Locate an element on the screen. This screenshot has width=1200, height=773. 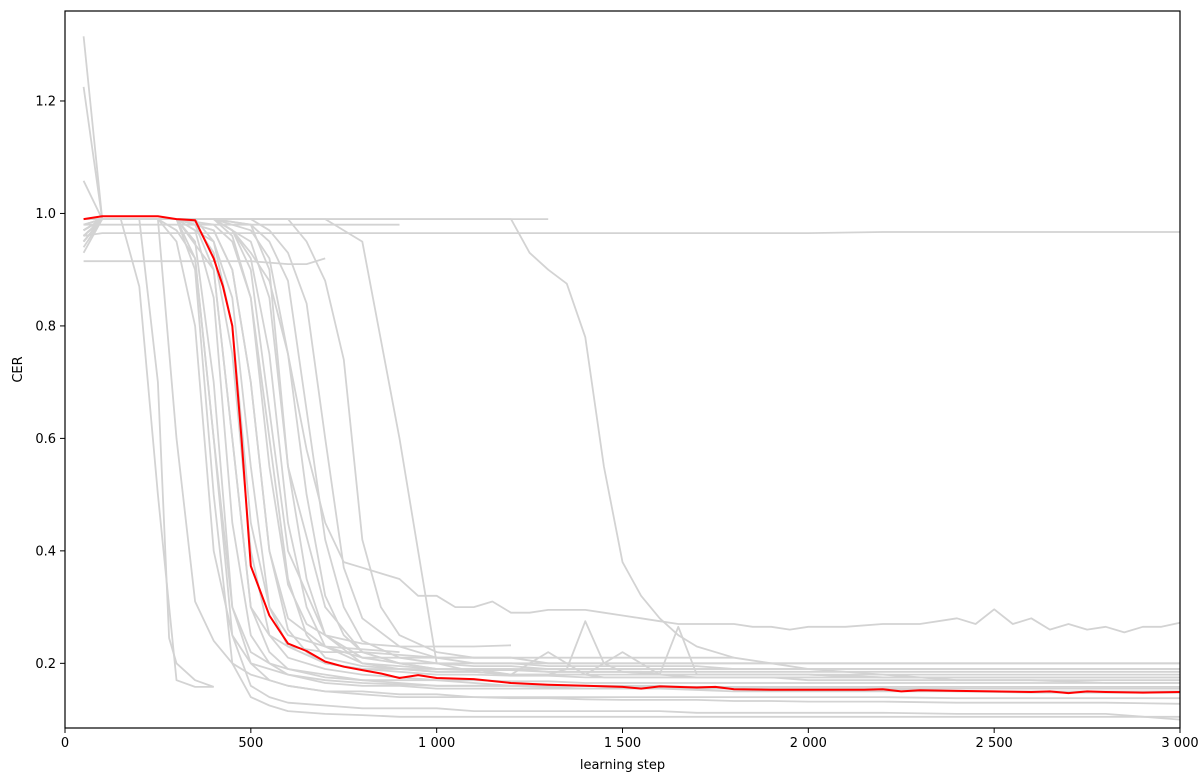
x-tick-label: 2 500 is located at coordinates (994, 743).